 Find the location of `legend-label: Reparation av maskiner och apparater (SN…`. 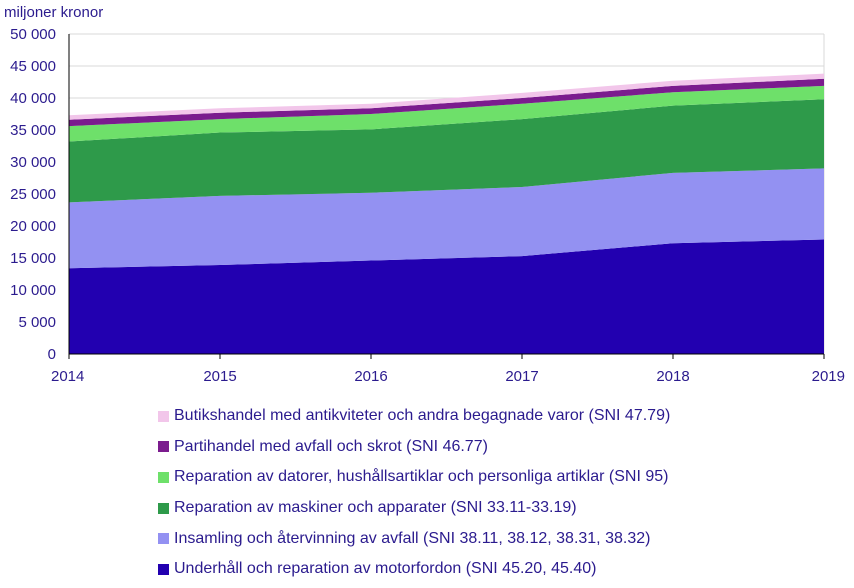

legend-label: Reparation av maskiner och apparater (SN… is located at coordinates (375, 508).